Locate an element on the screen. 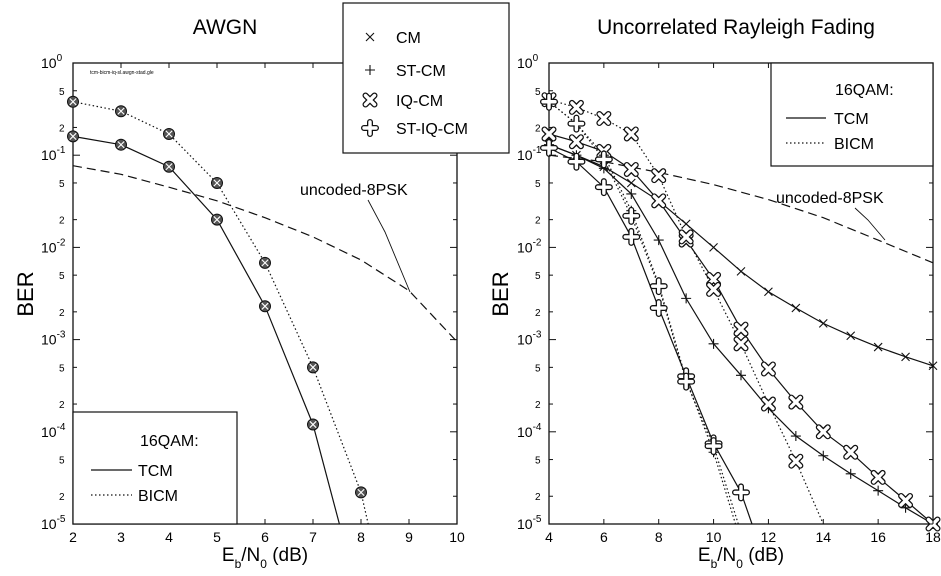 This screenshot has width=941, height=576. awgn-ytick-label--2: 10⁻² is located at coordinates (53, 246).